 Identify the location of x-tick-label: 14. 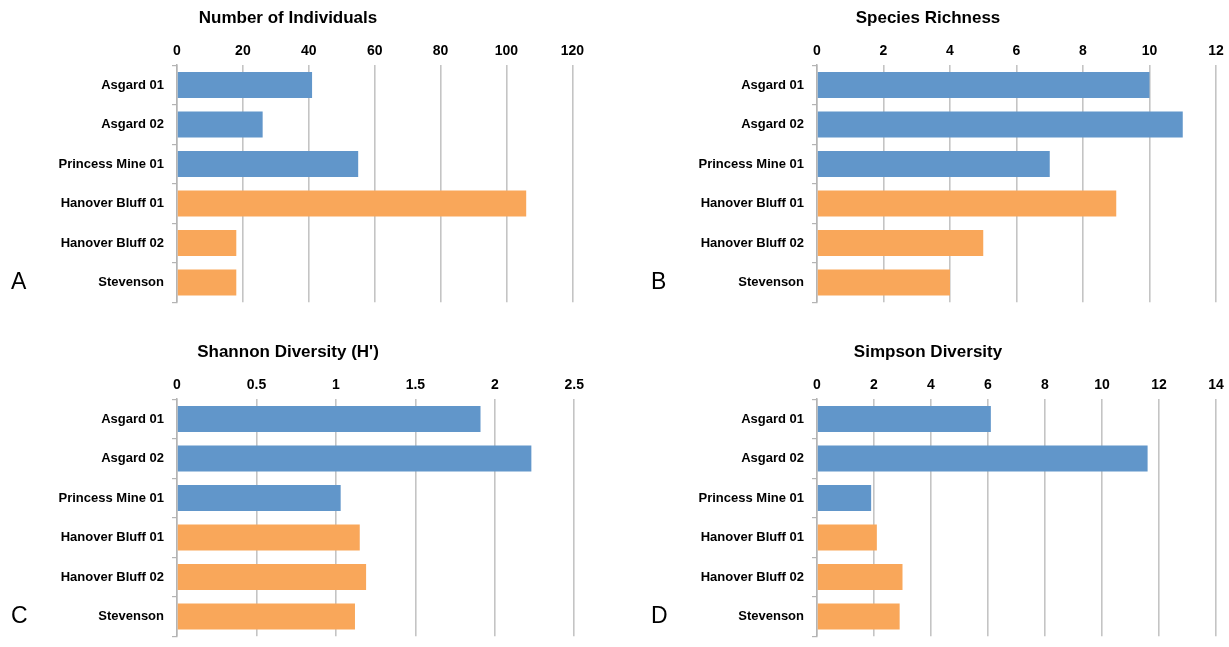
(1216, 383).